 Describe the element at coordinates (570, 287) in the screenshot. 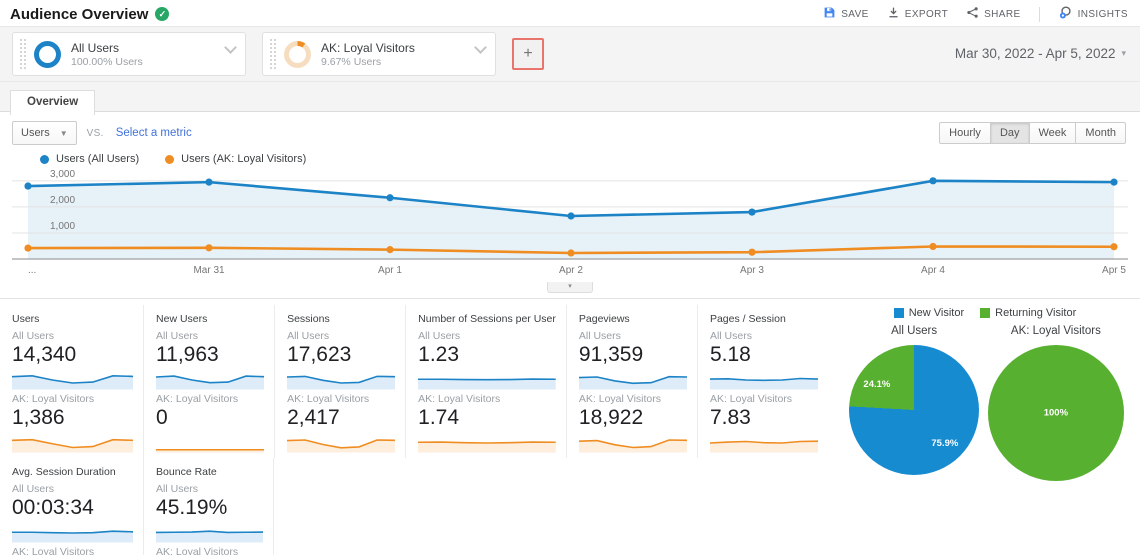

I see `chart-expand-tab: ▾` at that location.